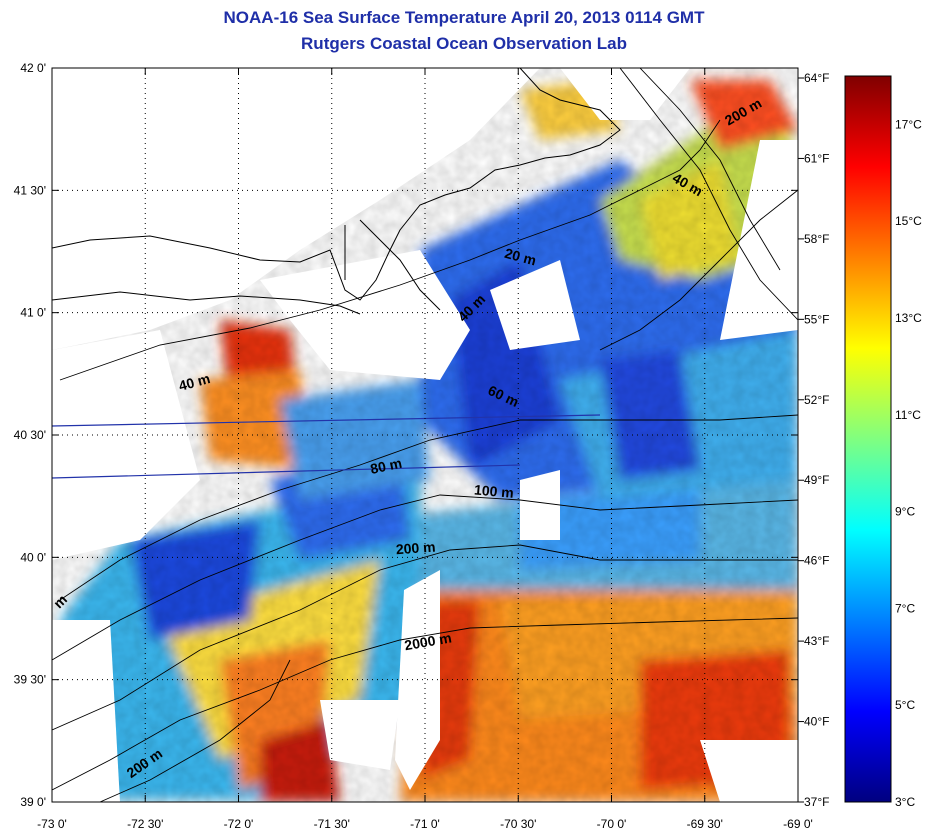 The height and width of the screenshot is (840, 928). What do you see at coordinates (518, 824) in the screenshot?
I see `longitude-label: -70 30'` at bounding box center [518, 824].